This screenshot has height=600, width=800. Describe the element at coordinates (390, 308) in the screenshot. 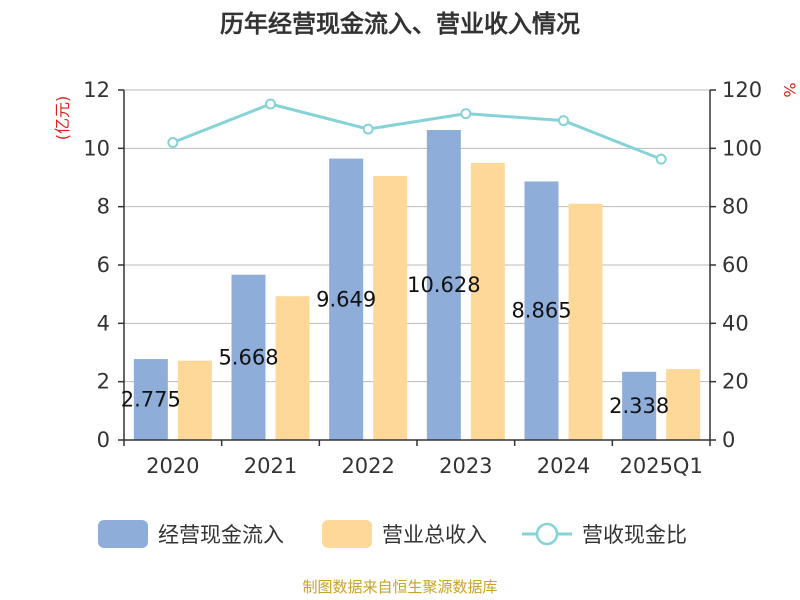

I see `bar-revenue-2022` at that location.